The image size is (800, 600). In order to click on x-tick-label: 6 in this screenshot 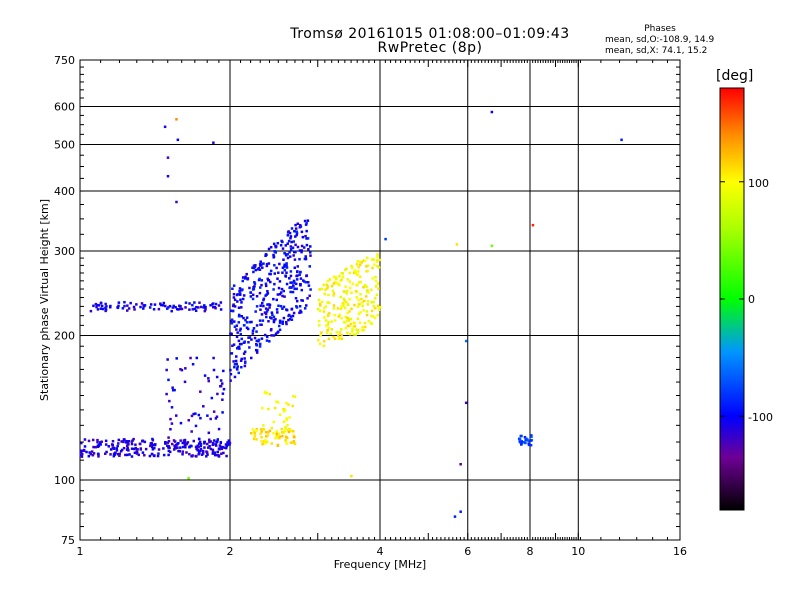, I will do `click(467, 551)`.